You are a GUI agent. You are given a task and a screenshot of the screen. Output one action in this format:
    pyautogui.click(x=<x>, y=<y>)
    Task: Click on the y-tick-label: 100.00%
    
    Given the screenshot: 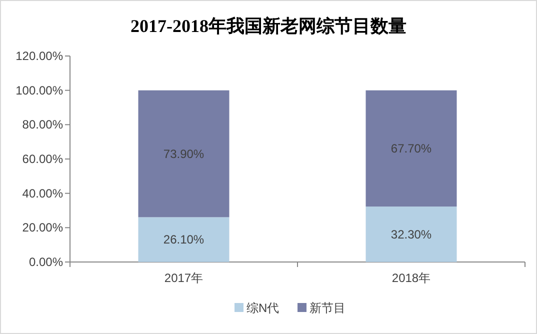 What is the action you would take?
    pyautogui.click(x=40, y=90)
    